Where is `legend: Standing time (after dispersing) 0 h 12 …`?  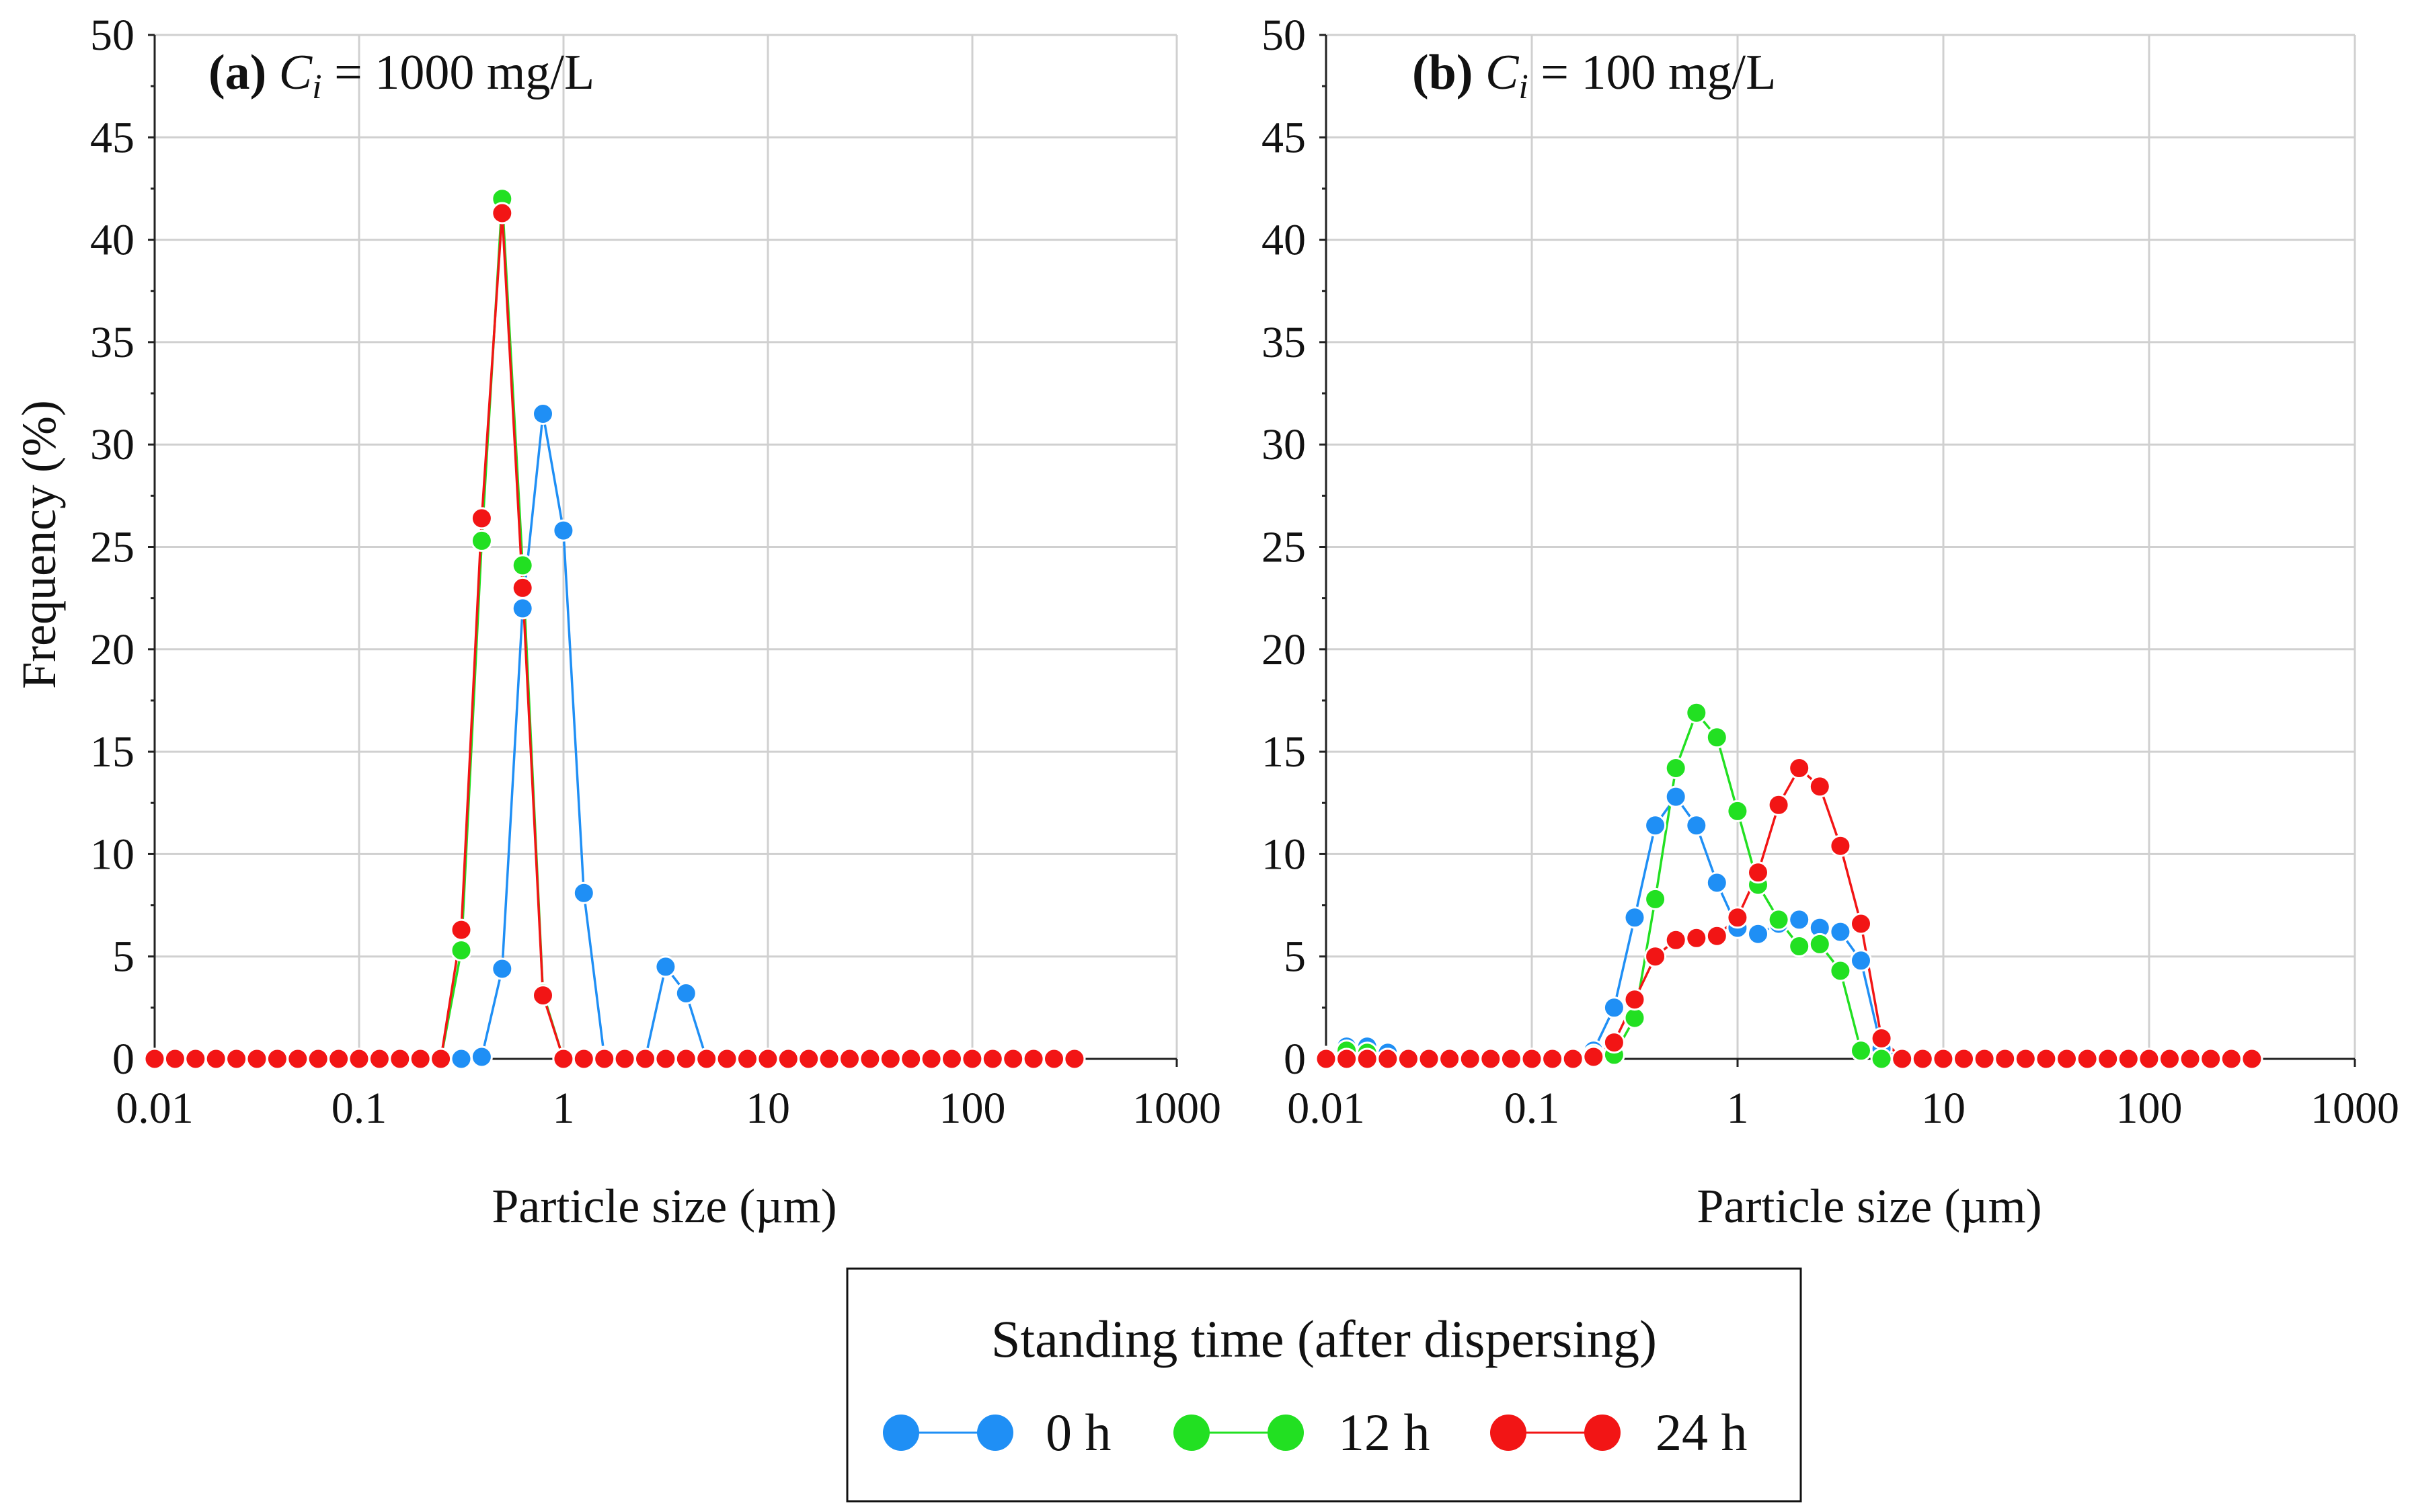
legend: Standing time (after dispersing) 0 h 12 … is located at coordinates (1324, 1385).